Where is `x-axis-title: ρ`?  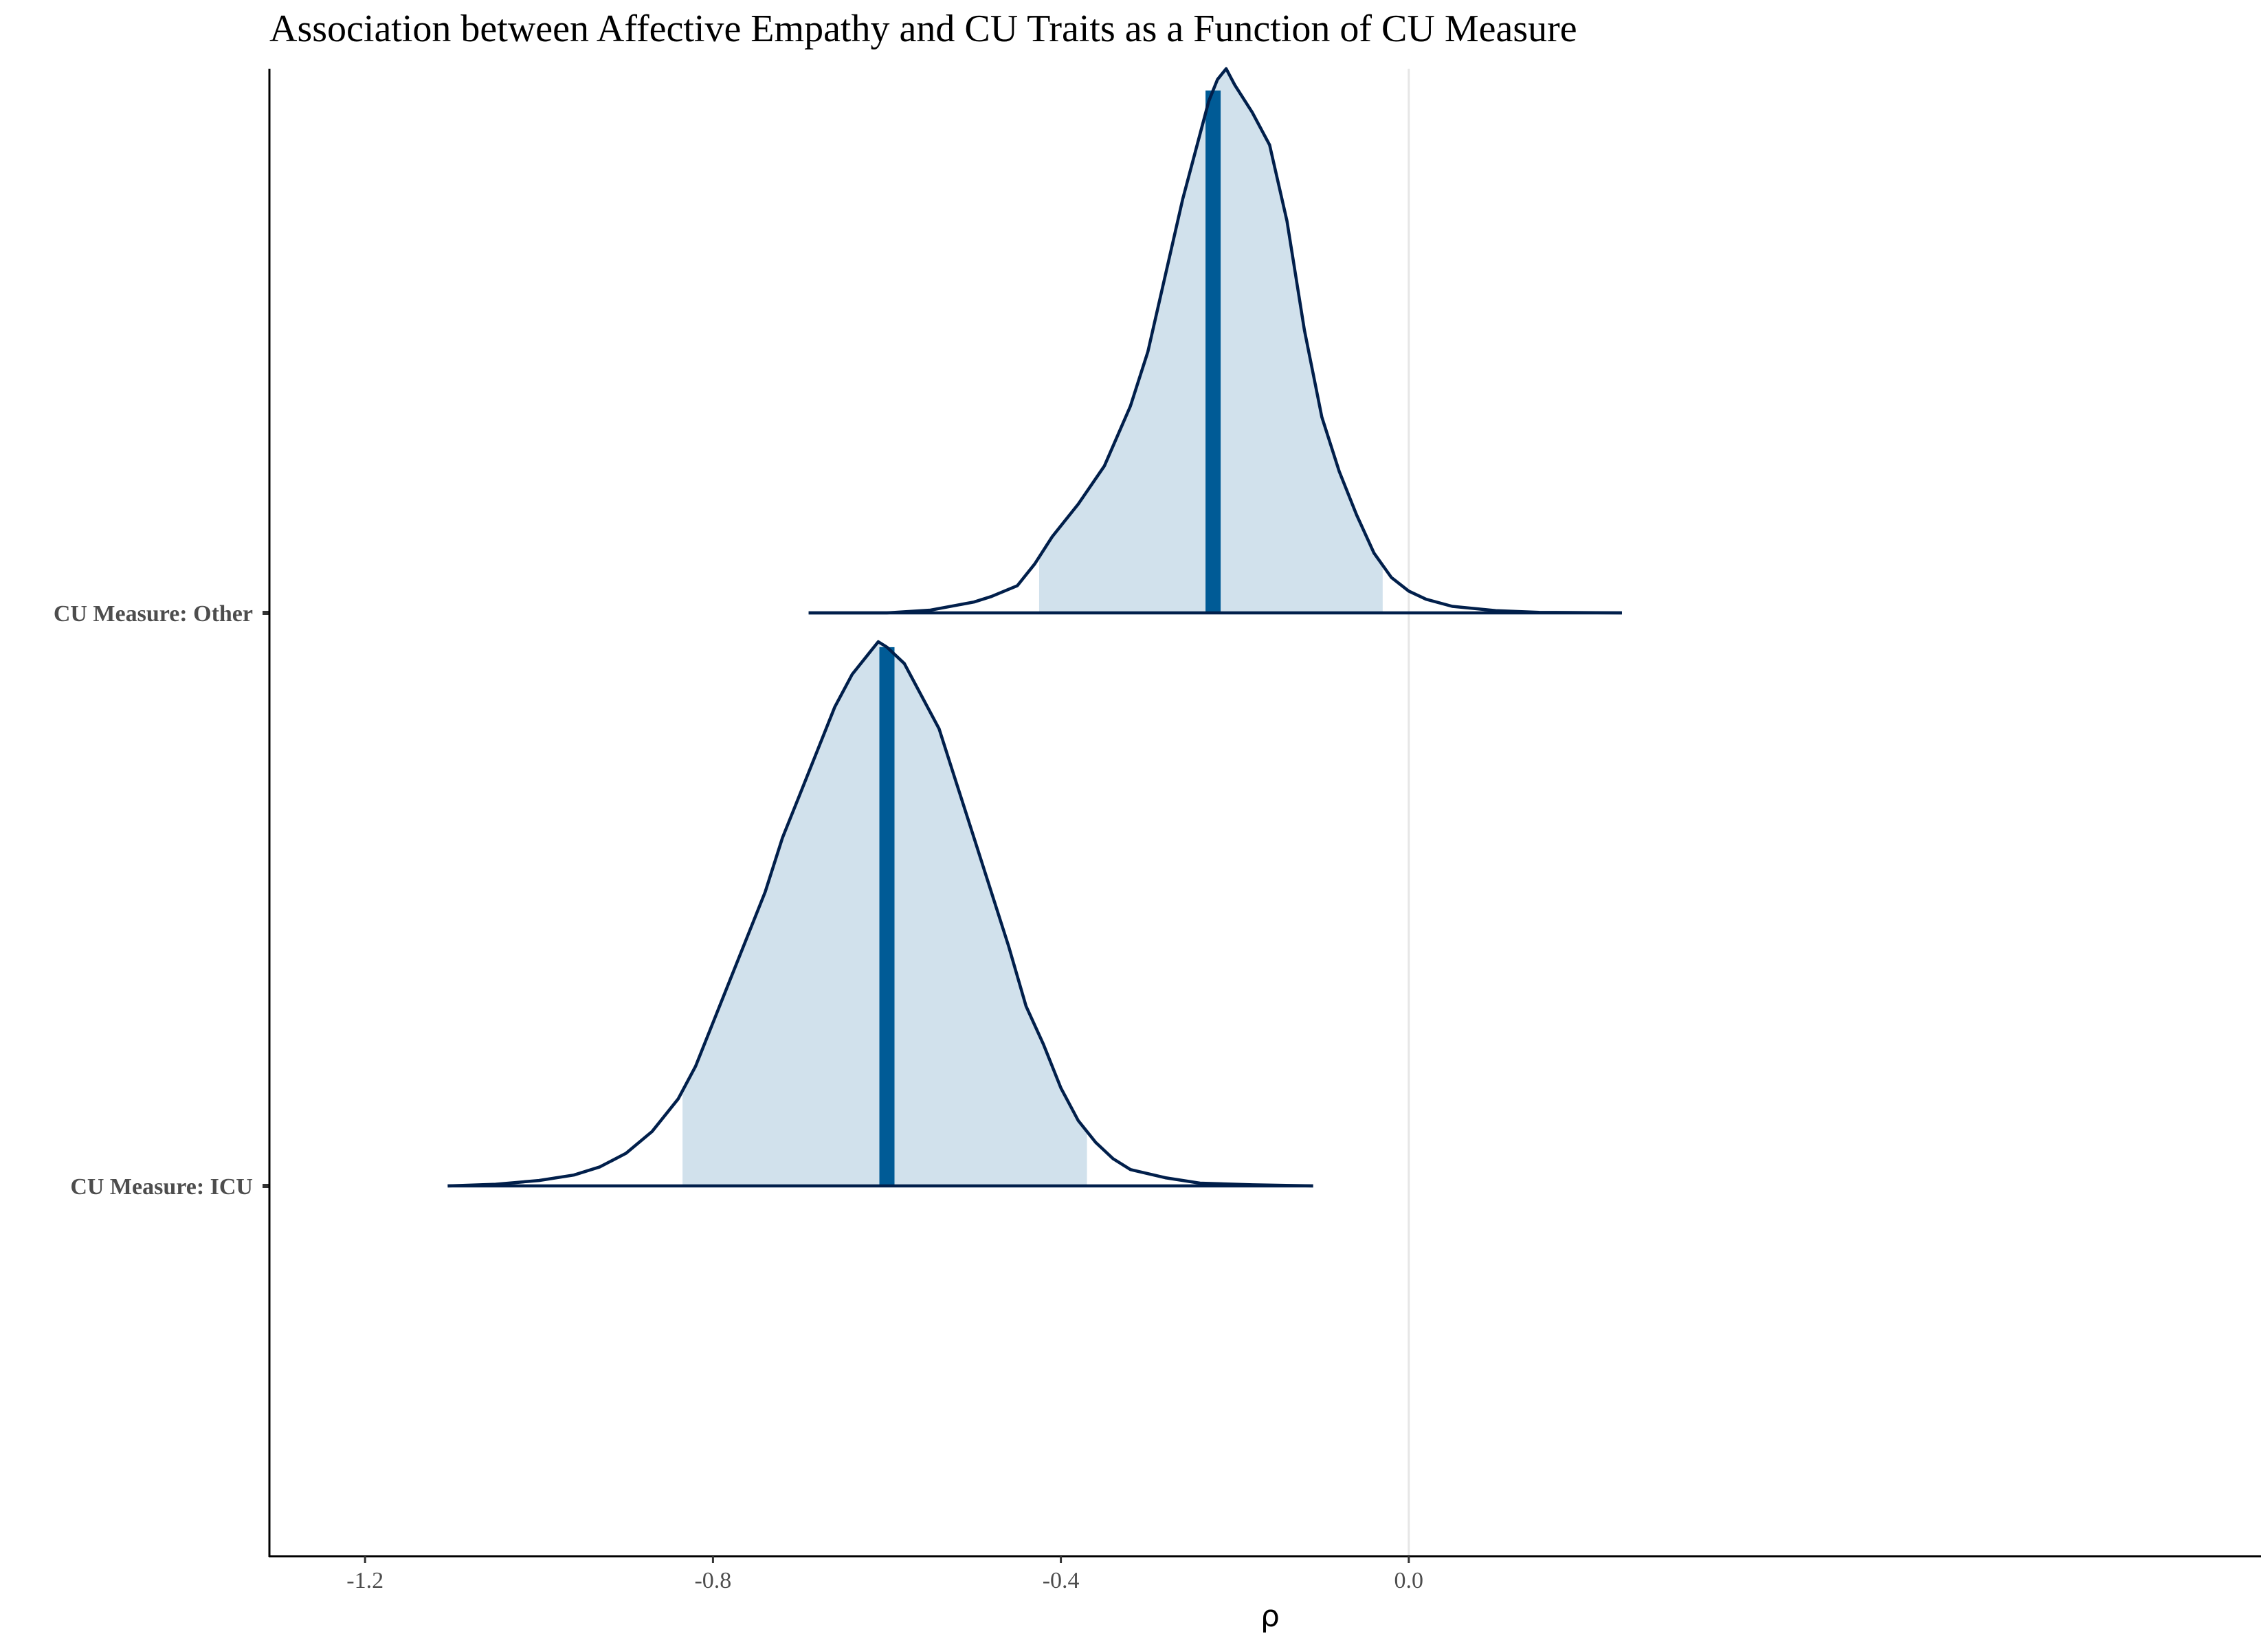
x-axis-title: ρ is located at coordinates (1270, 1616).